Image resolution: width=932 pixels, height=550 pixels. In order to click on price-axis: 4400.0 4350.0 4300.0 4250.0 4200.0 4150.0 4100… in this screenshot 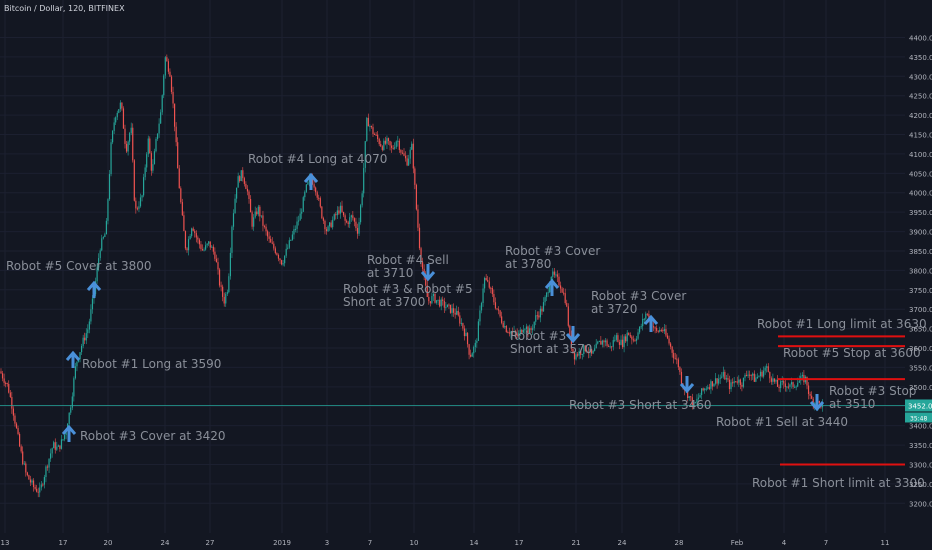, I will do `click(918, 271)`.